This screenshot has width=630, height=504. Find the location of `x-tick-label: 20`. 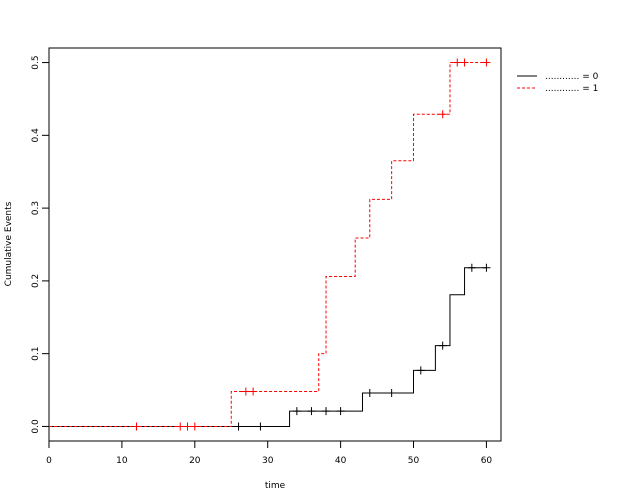

x-tick-label: 20 is located at coordinates (195, 461).